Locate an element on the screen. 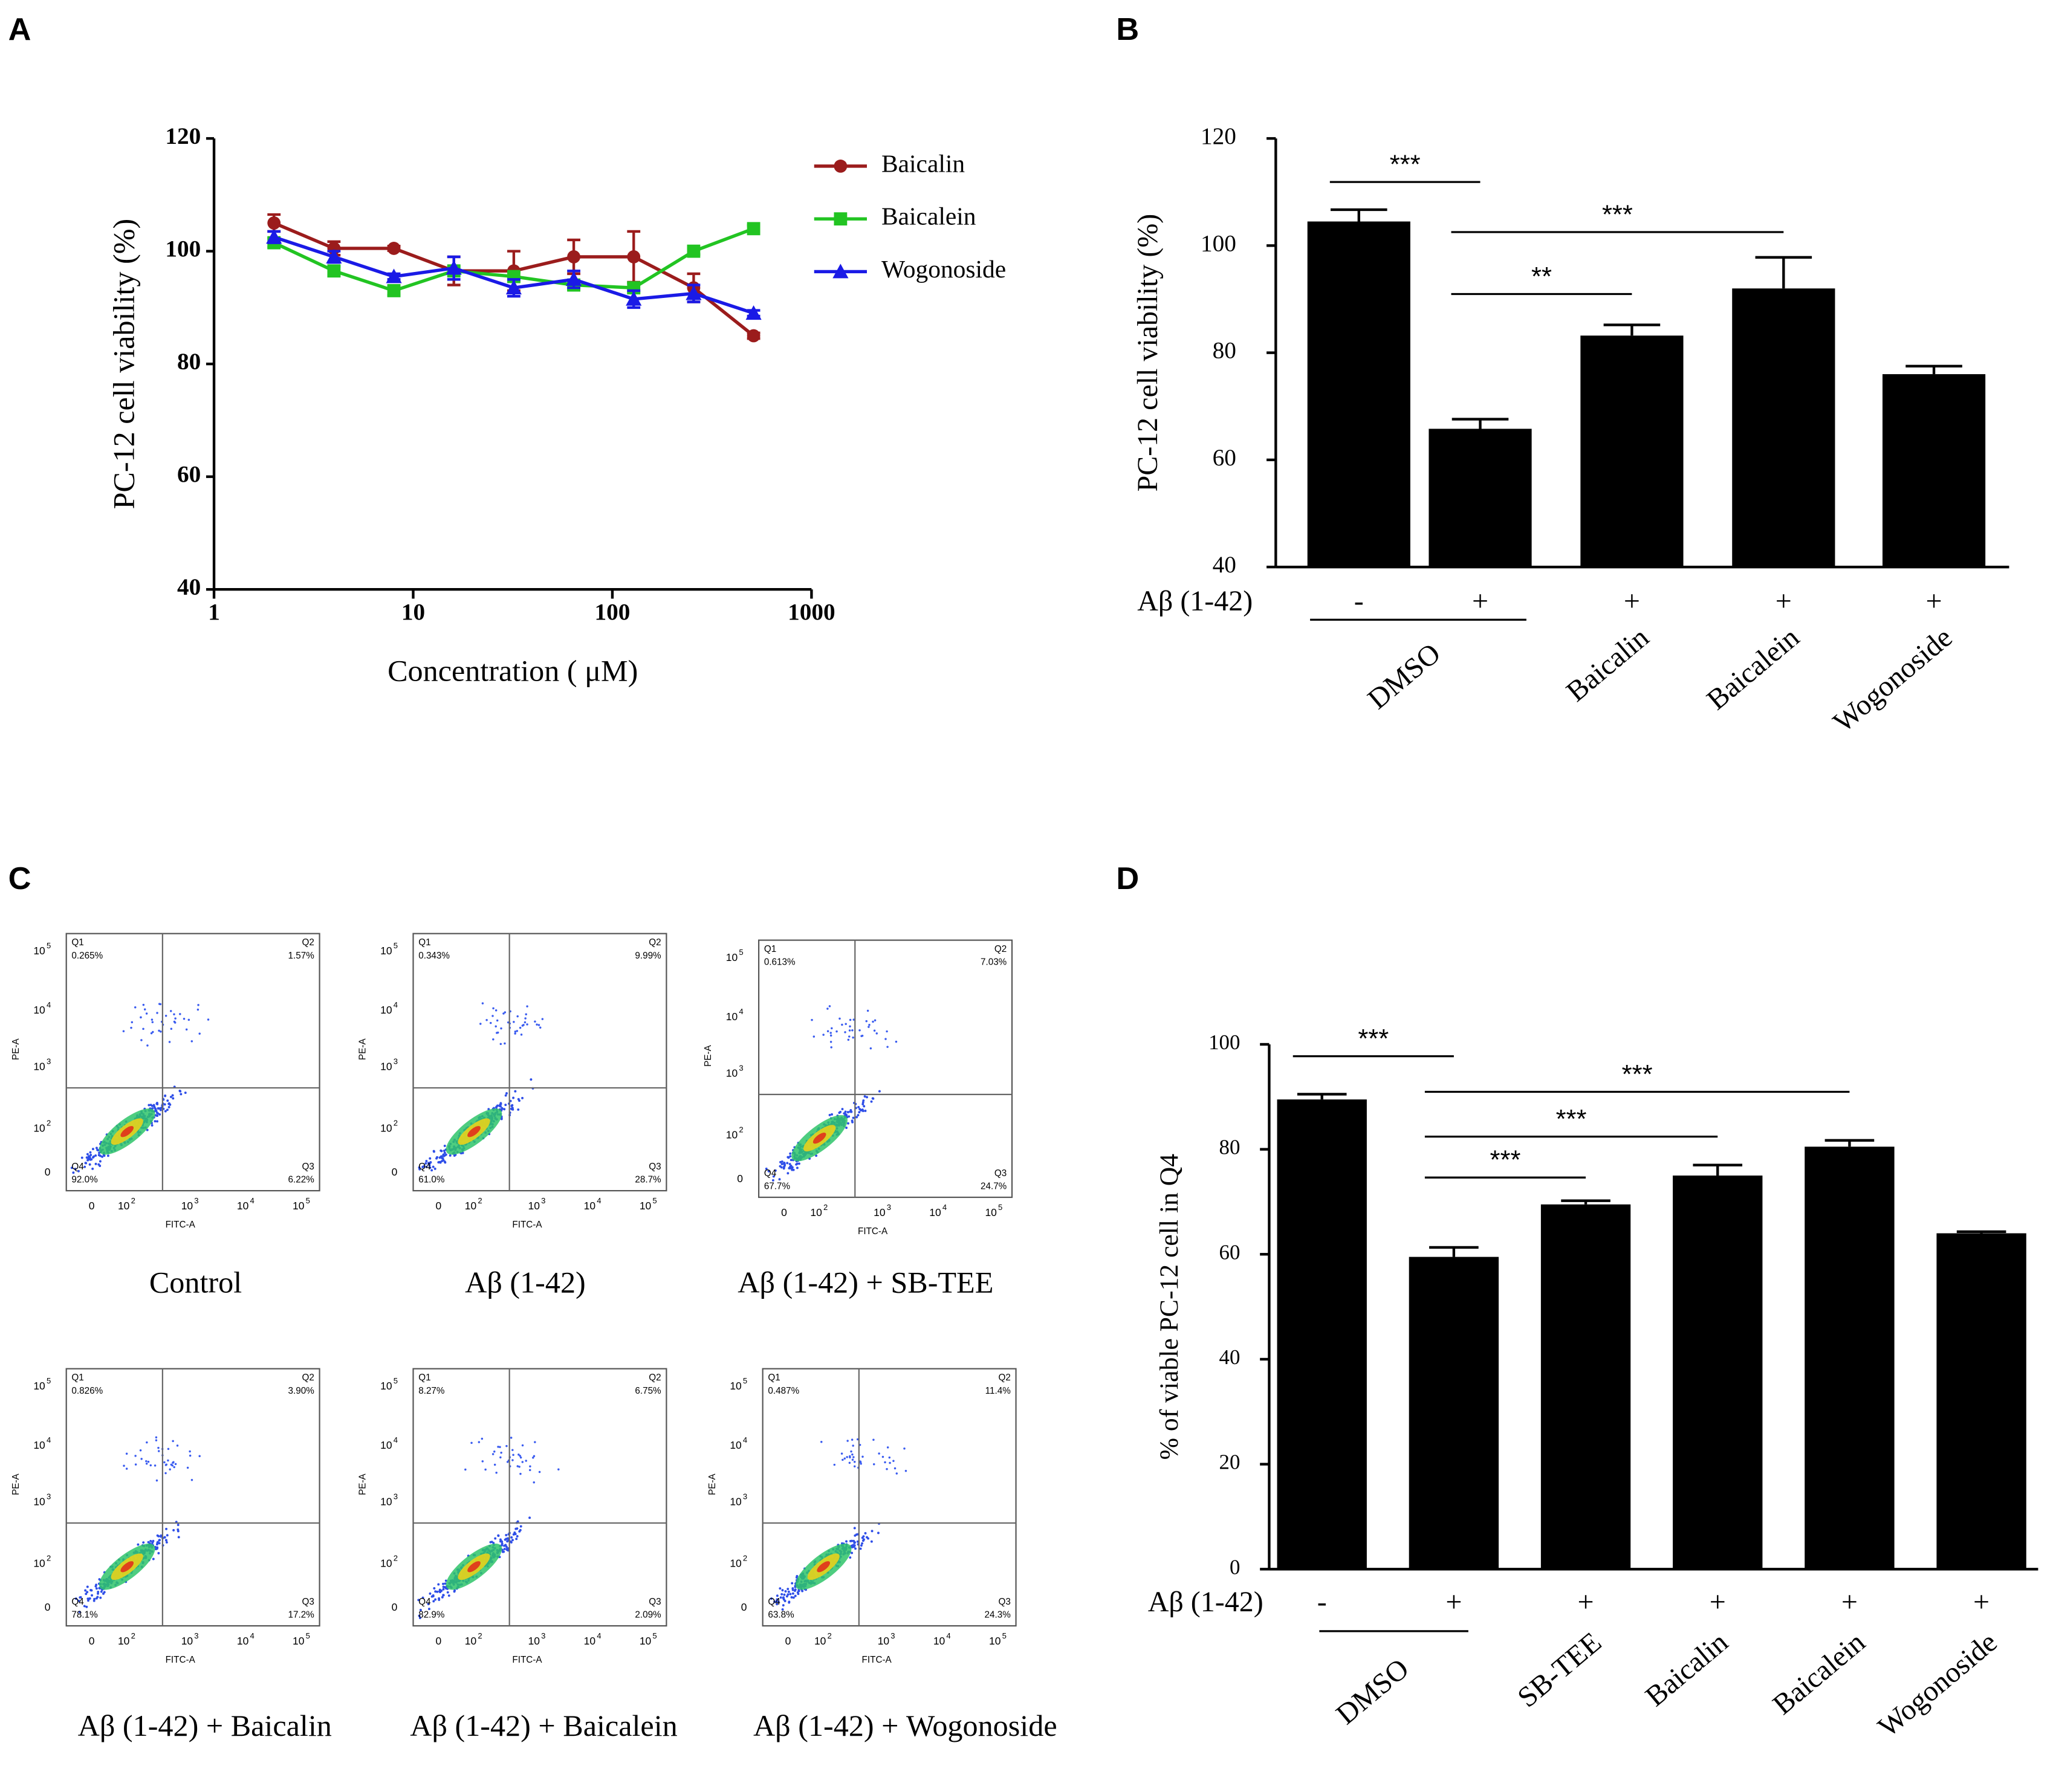  y-tick-exponent: 4 is located at coordinates (396, 1439).